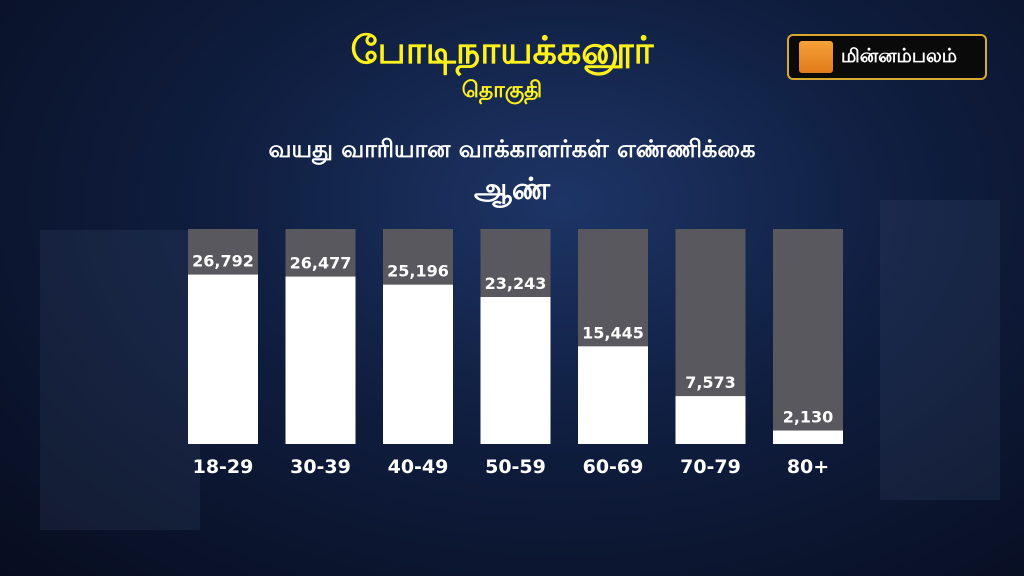 Image resolution: width=1024 pixels, height=576 pixels. Describe the element at coordinates (321, 263) in the screenshot. I see `data-label: 26,477` at that location.